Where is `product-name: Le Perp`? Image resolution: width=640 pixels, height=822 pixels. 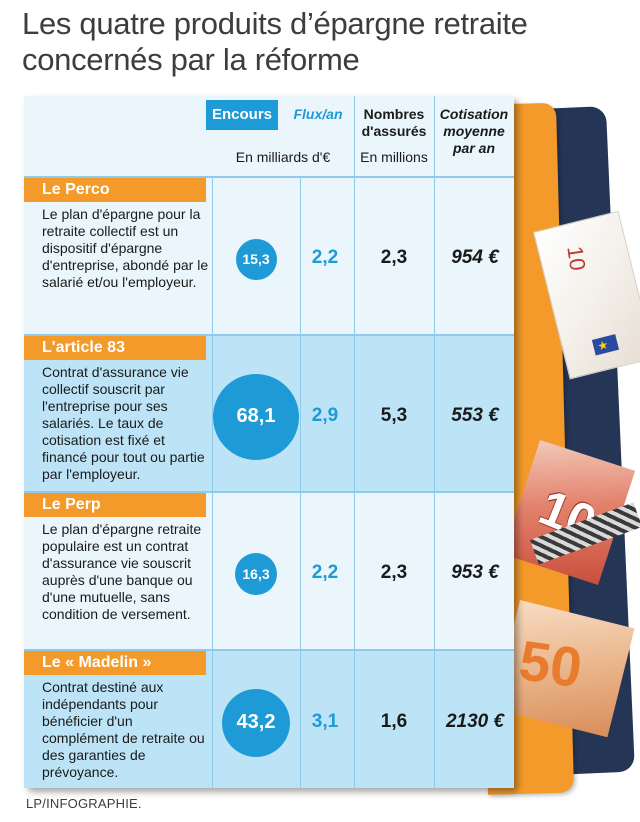
product-name: Le Perp is located at coordinates (115, 505).